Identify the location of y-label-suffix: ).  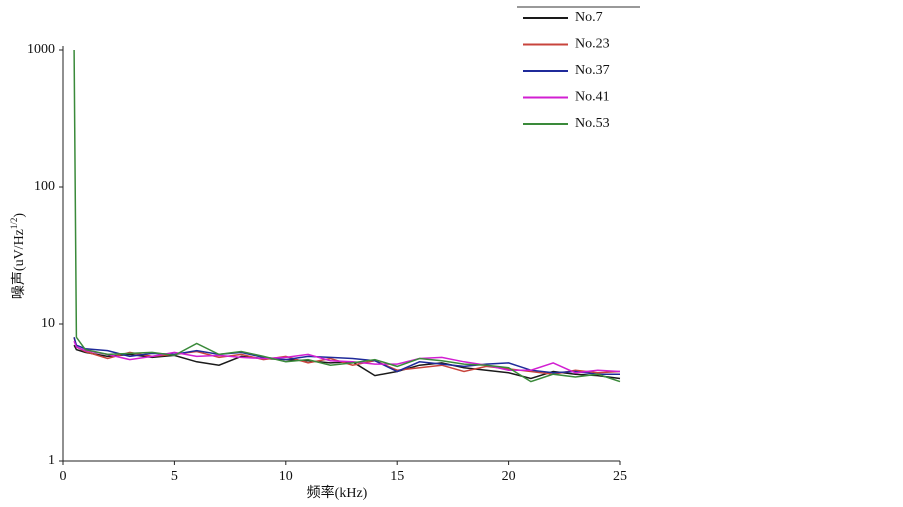
(19, 215).